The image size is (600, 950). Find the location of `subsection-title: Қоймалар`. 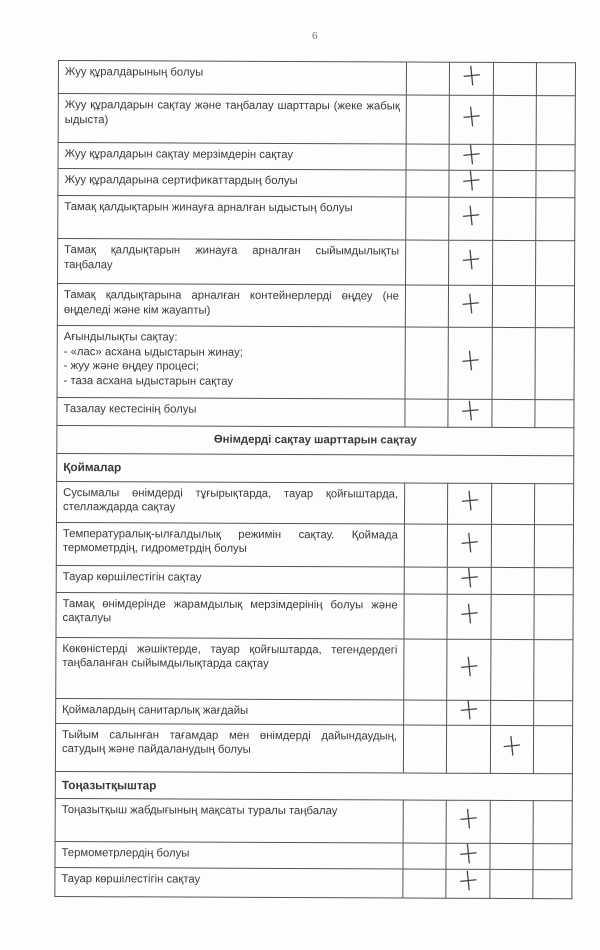

subsection-title: Қоймалар is located at coordinates (315, 468).